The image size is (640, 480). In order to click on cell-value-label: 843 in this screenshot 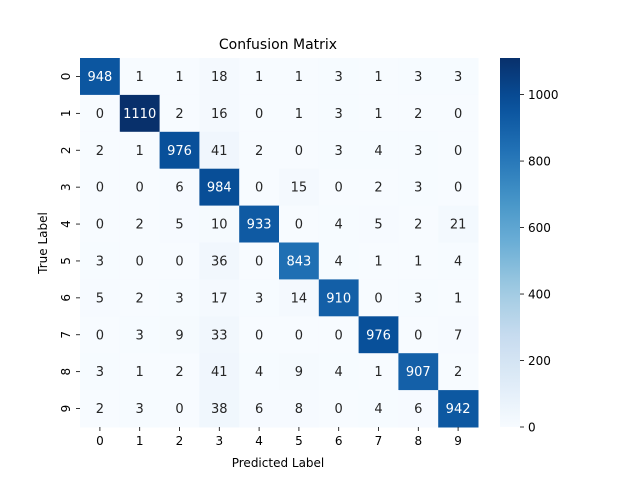, I will do `click(298, 261)`.